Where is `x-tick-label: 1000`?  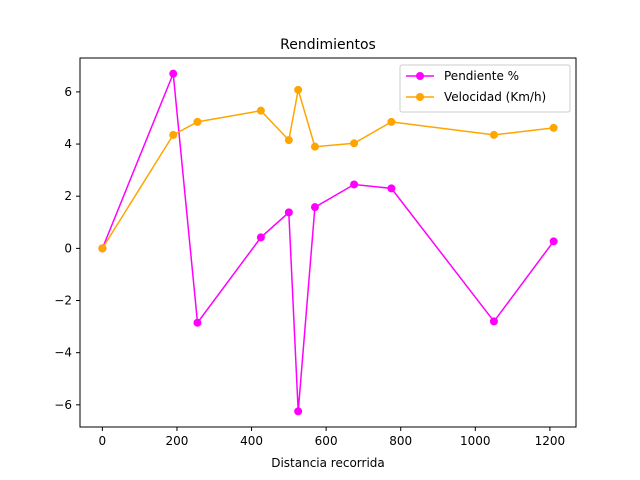
x-tick-label: 1000 is located at coordinates (475, 441).